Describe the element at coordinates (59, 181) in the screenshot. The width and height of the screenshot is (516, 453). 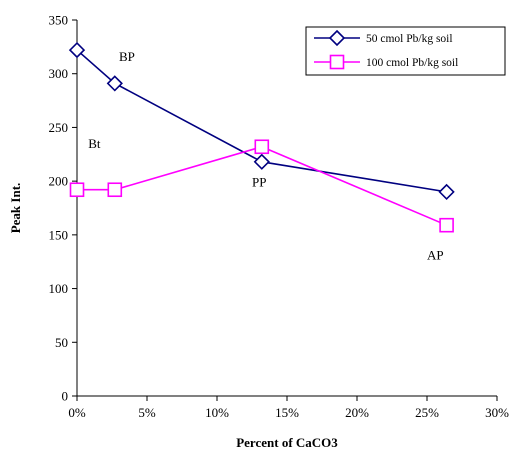
I see `y-tick-label: 200` at that location.